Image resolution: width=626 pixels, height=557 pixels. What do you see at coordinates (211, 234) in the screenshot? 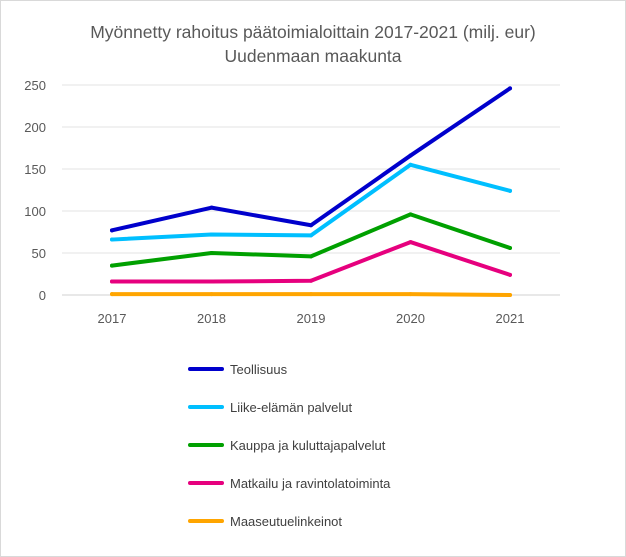
I see `data-point-liike-elämän-palvelut-2018` at bounding box center [211, 234].